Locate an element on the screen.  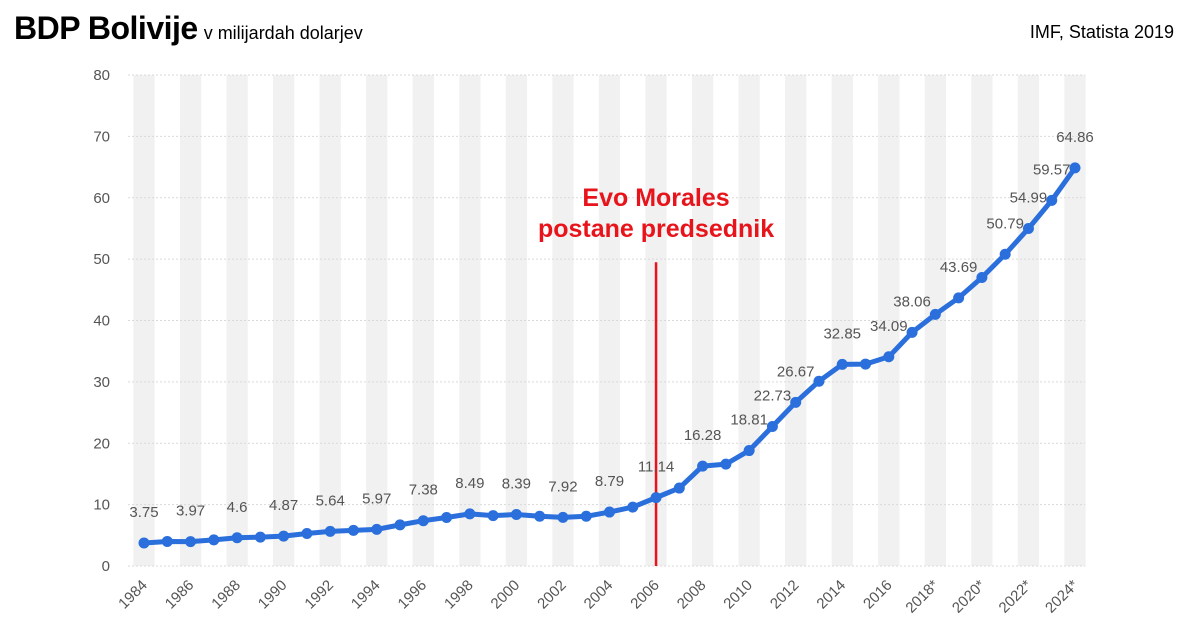
data-label: 5.97 is located at coordinates (376, 498).